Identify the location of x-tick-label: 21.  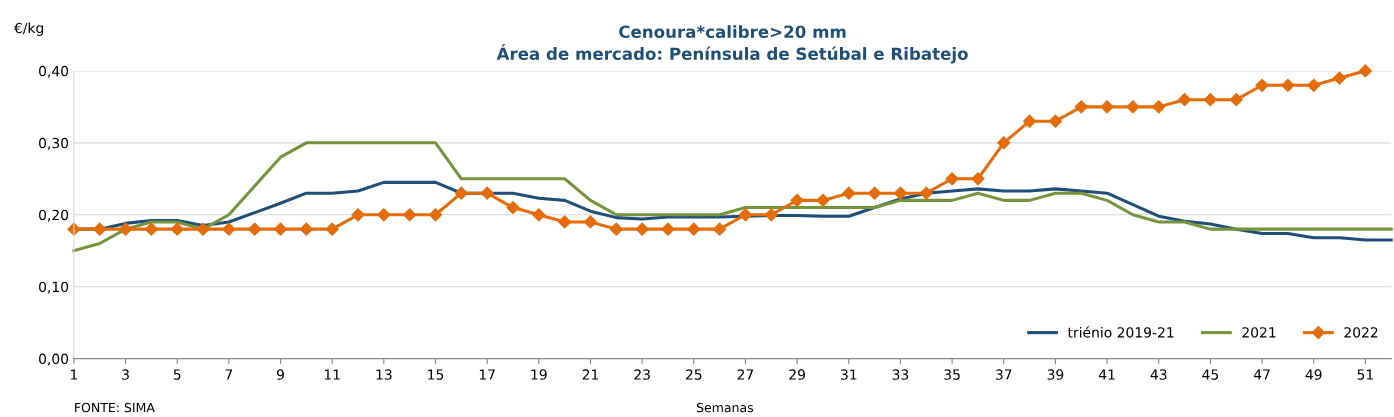
(590, 374).